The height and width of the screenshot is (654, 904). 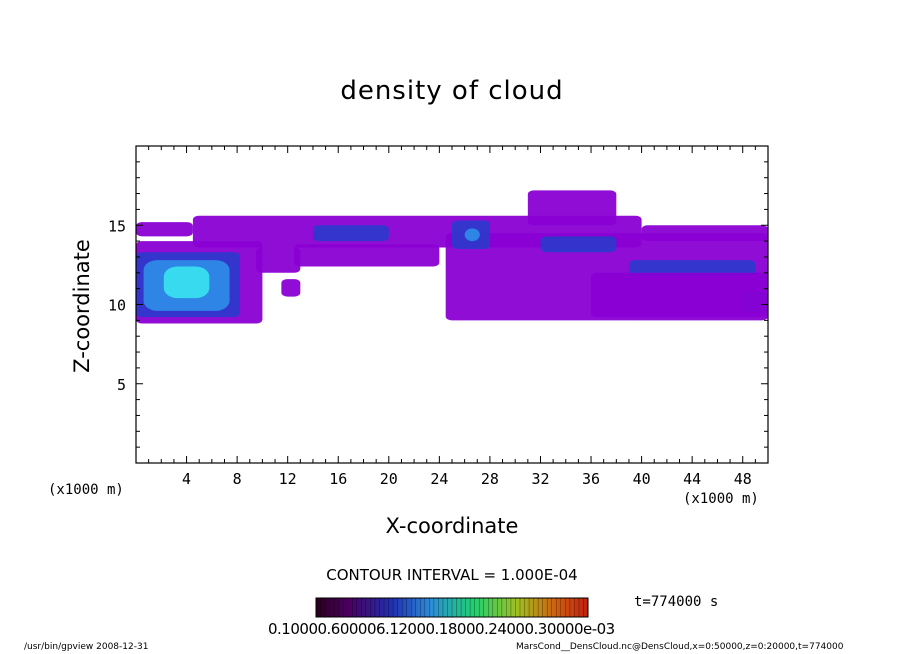 What do you see at coordinates (117, 226) in the screenshot?
I see `y-tick-label: 15` at bounding box center [117, 226].